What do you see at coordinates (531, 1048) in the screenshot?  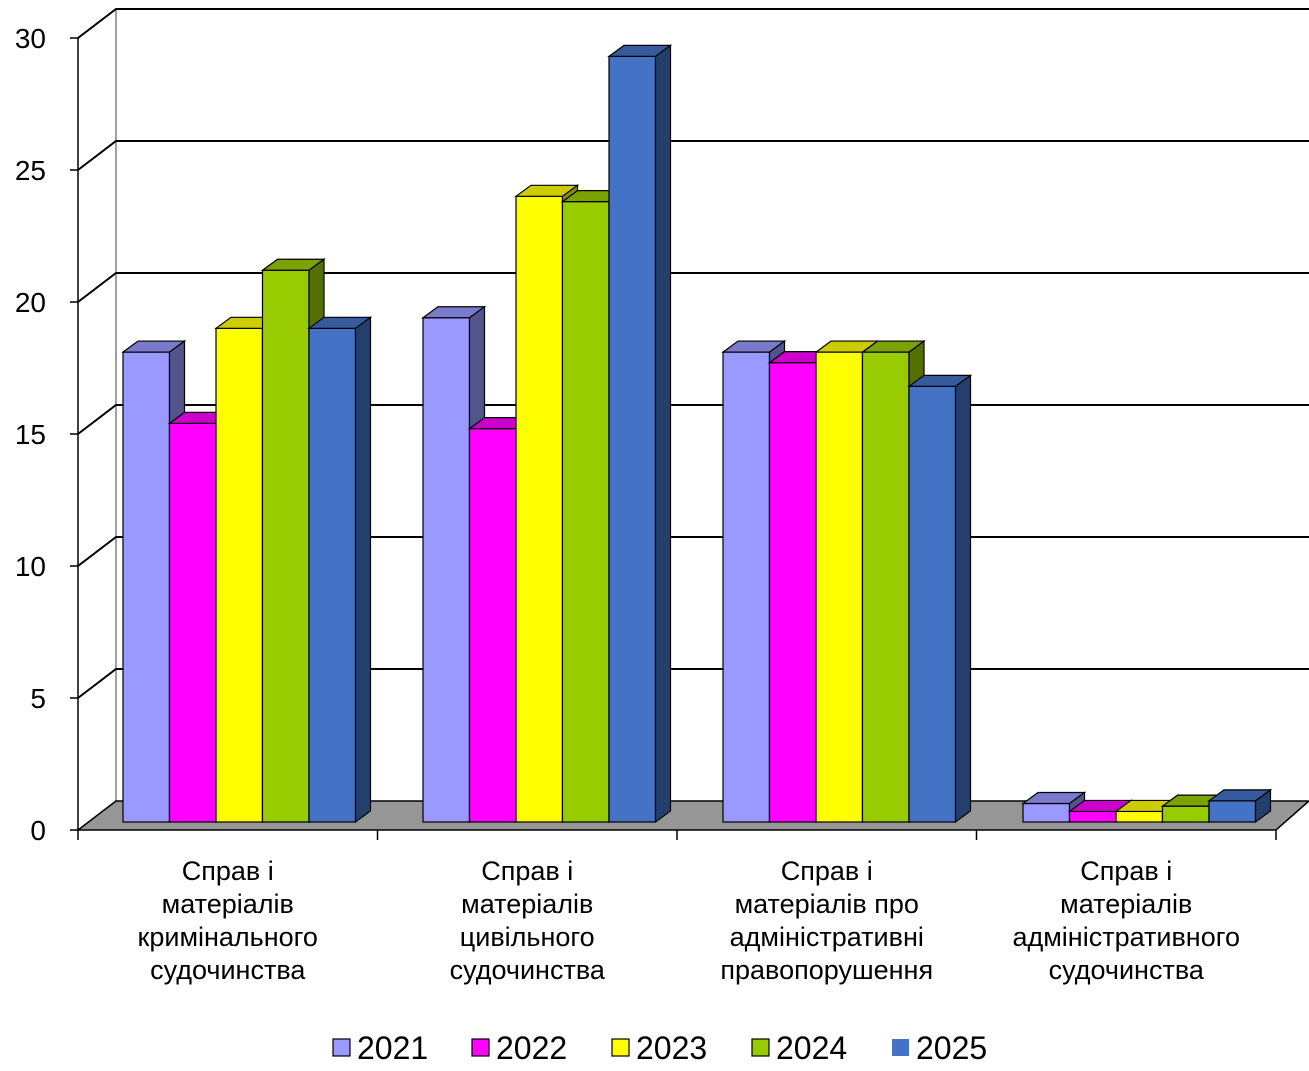 I see `legend-label: 2022` at bounding box center [531, 1048].